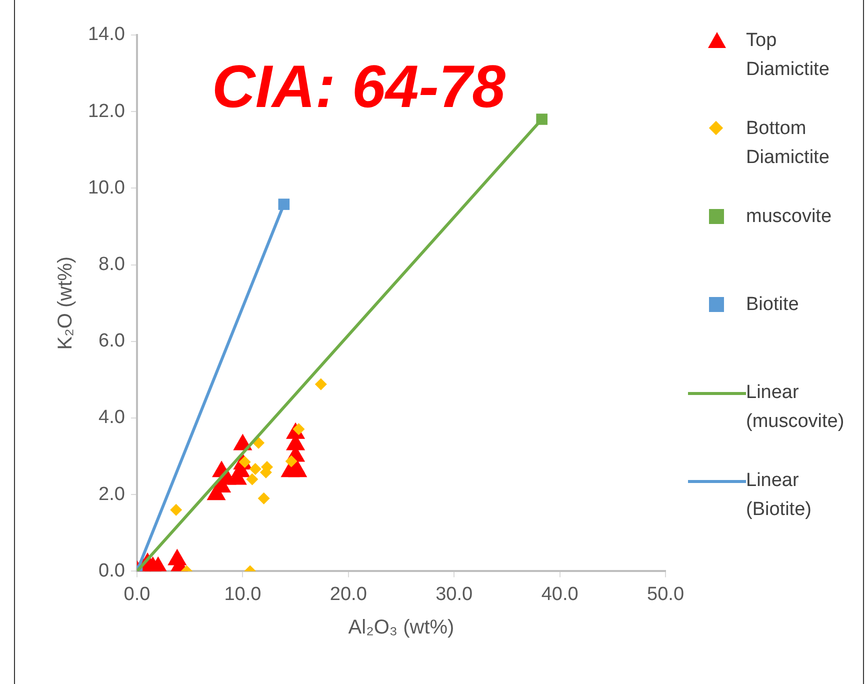  Describe the element at coordinates (348, 594) in the screenshot. I see `x-tick-label: 20.0` at that location.